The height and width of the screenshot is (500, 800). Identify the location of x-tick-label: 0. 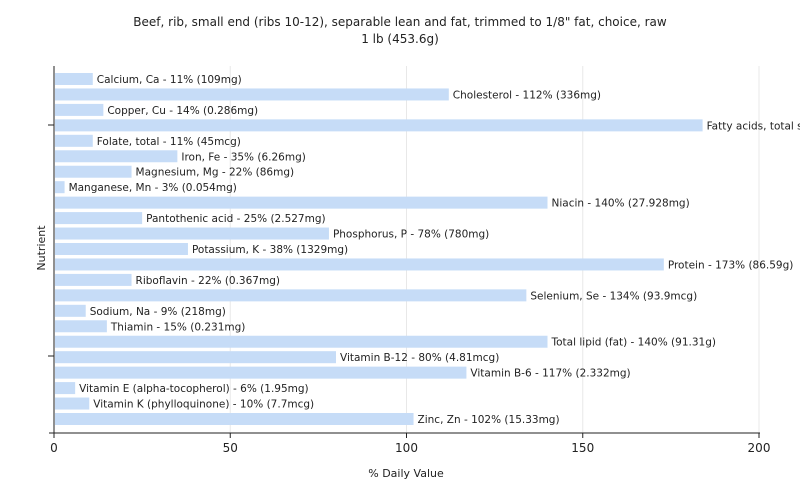
(54, 448).